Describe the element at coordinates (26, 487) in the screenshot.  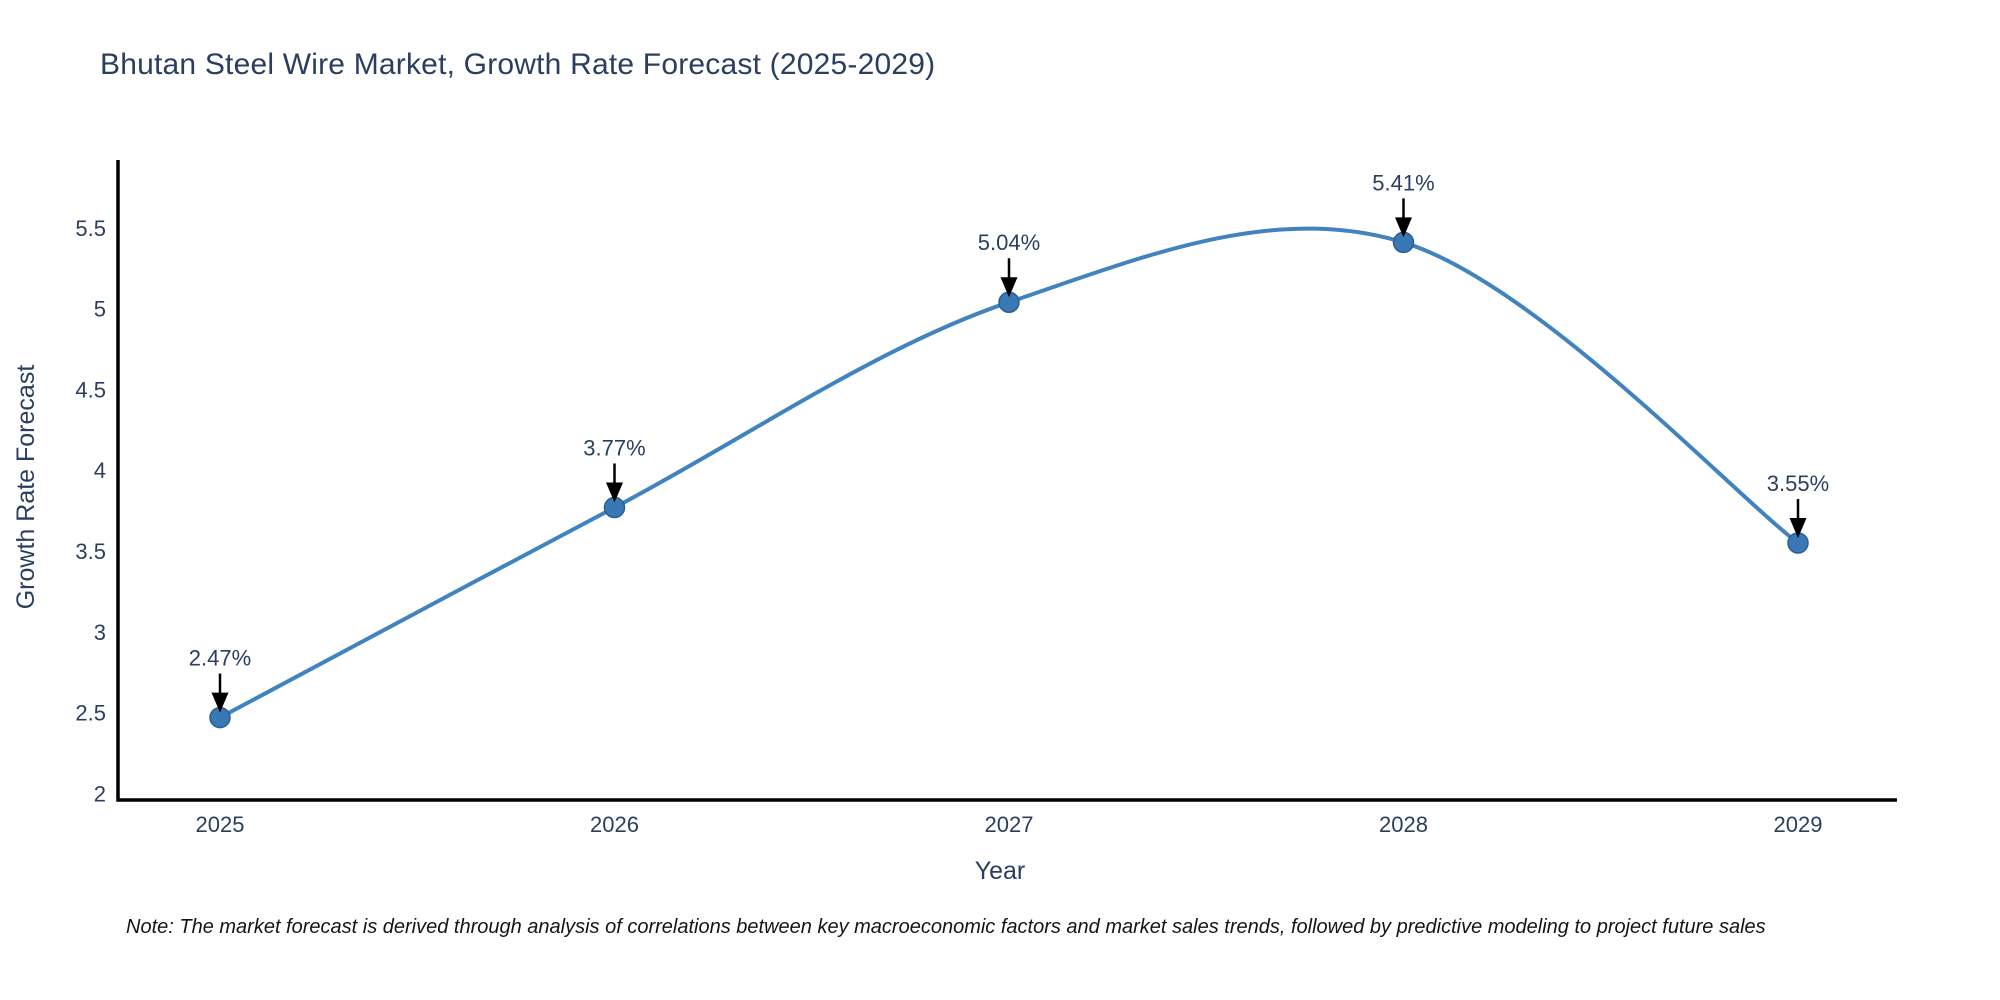
I see `y-axis-title: Growth Rate Forecast` at that location.